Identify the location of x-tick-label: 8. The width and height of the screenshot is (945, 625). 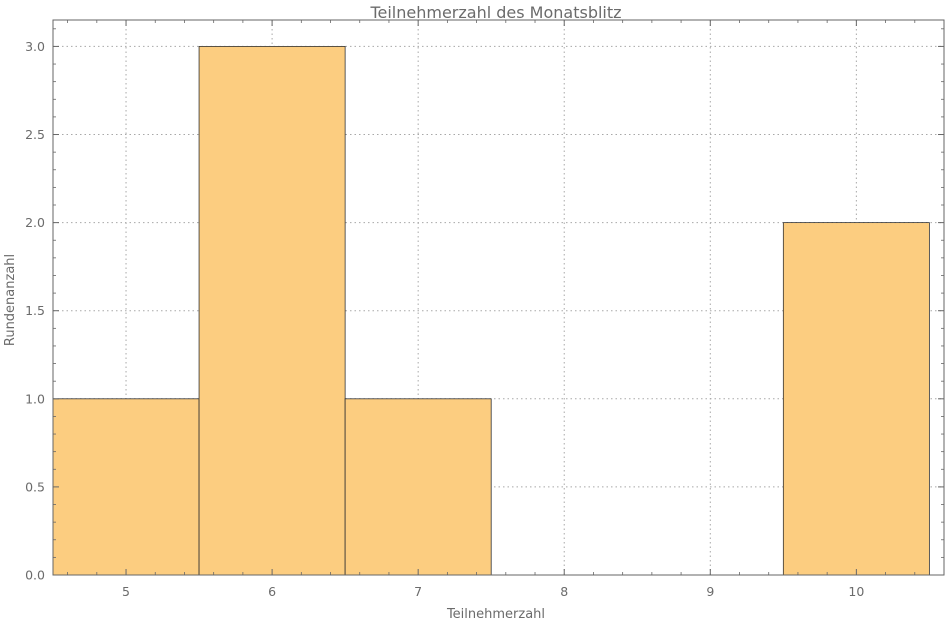
(564, 591).